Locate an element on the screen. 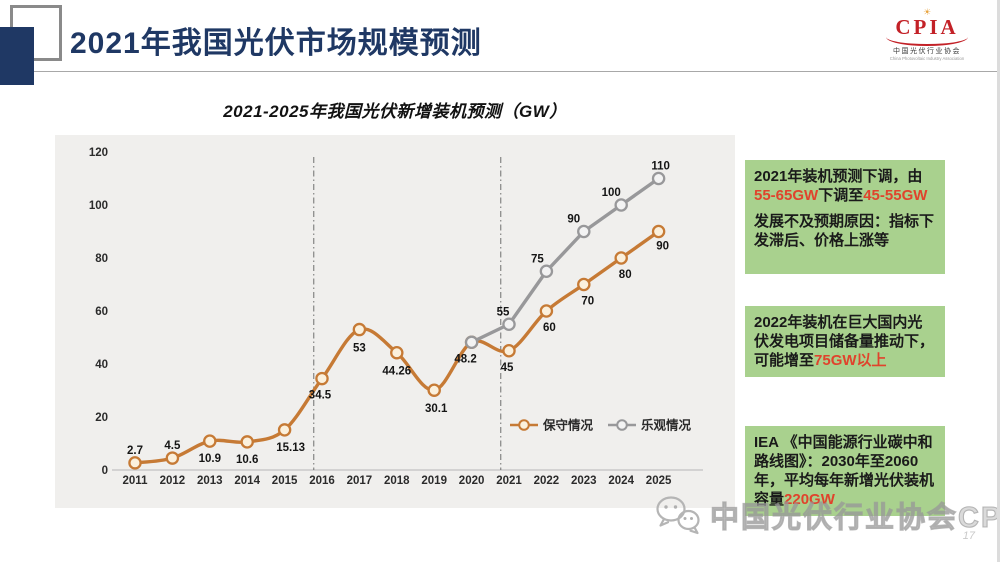 The height and width of the screenshot is (562, 1000). svg-text: 2024 is located at coordinates (621, 481).